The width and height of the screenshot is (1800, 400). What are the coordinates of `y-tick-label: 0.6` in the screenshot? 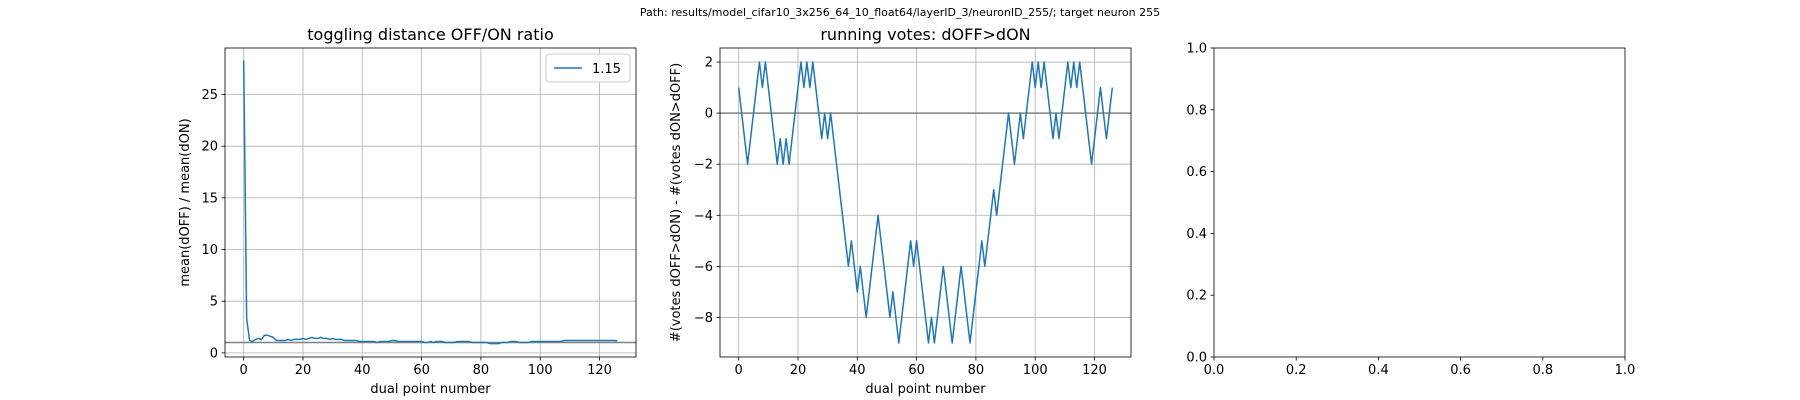 It's located at (1196, 172).